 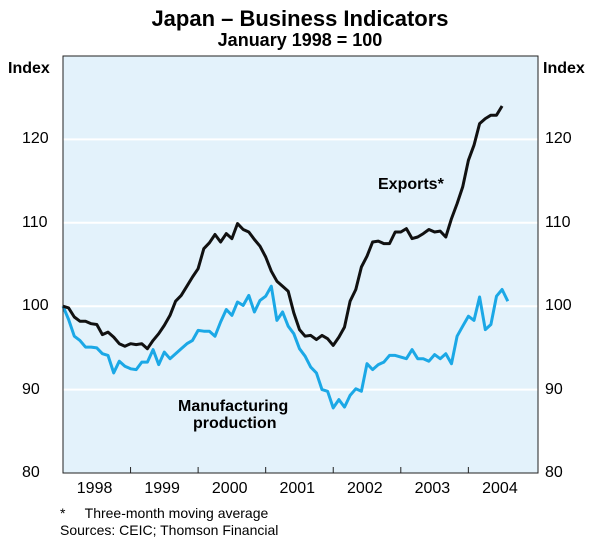 I want to click on y-tick-label-right: 100, so click(x=558, y=306).